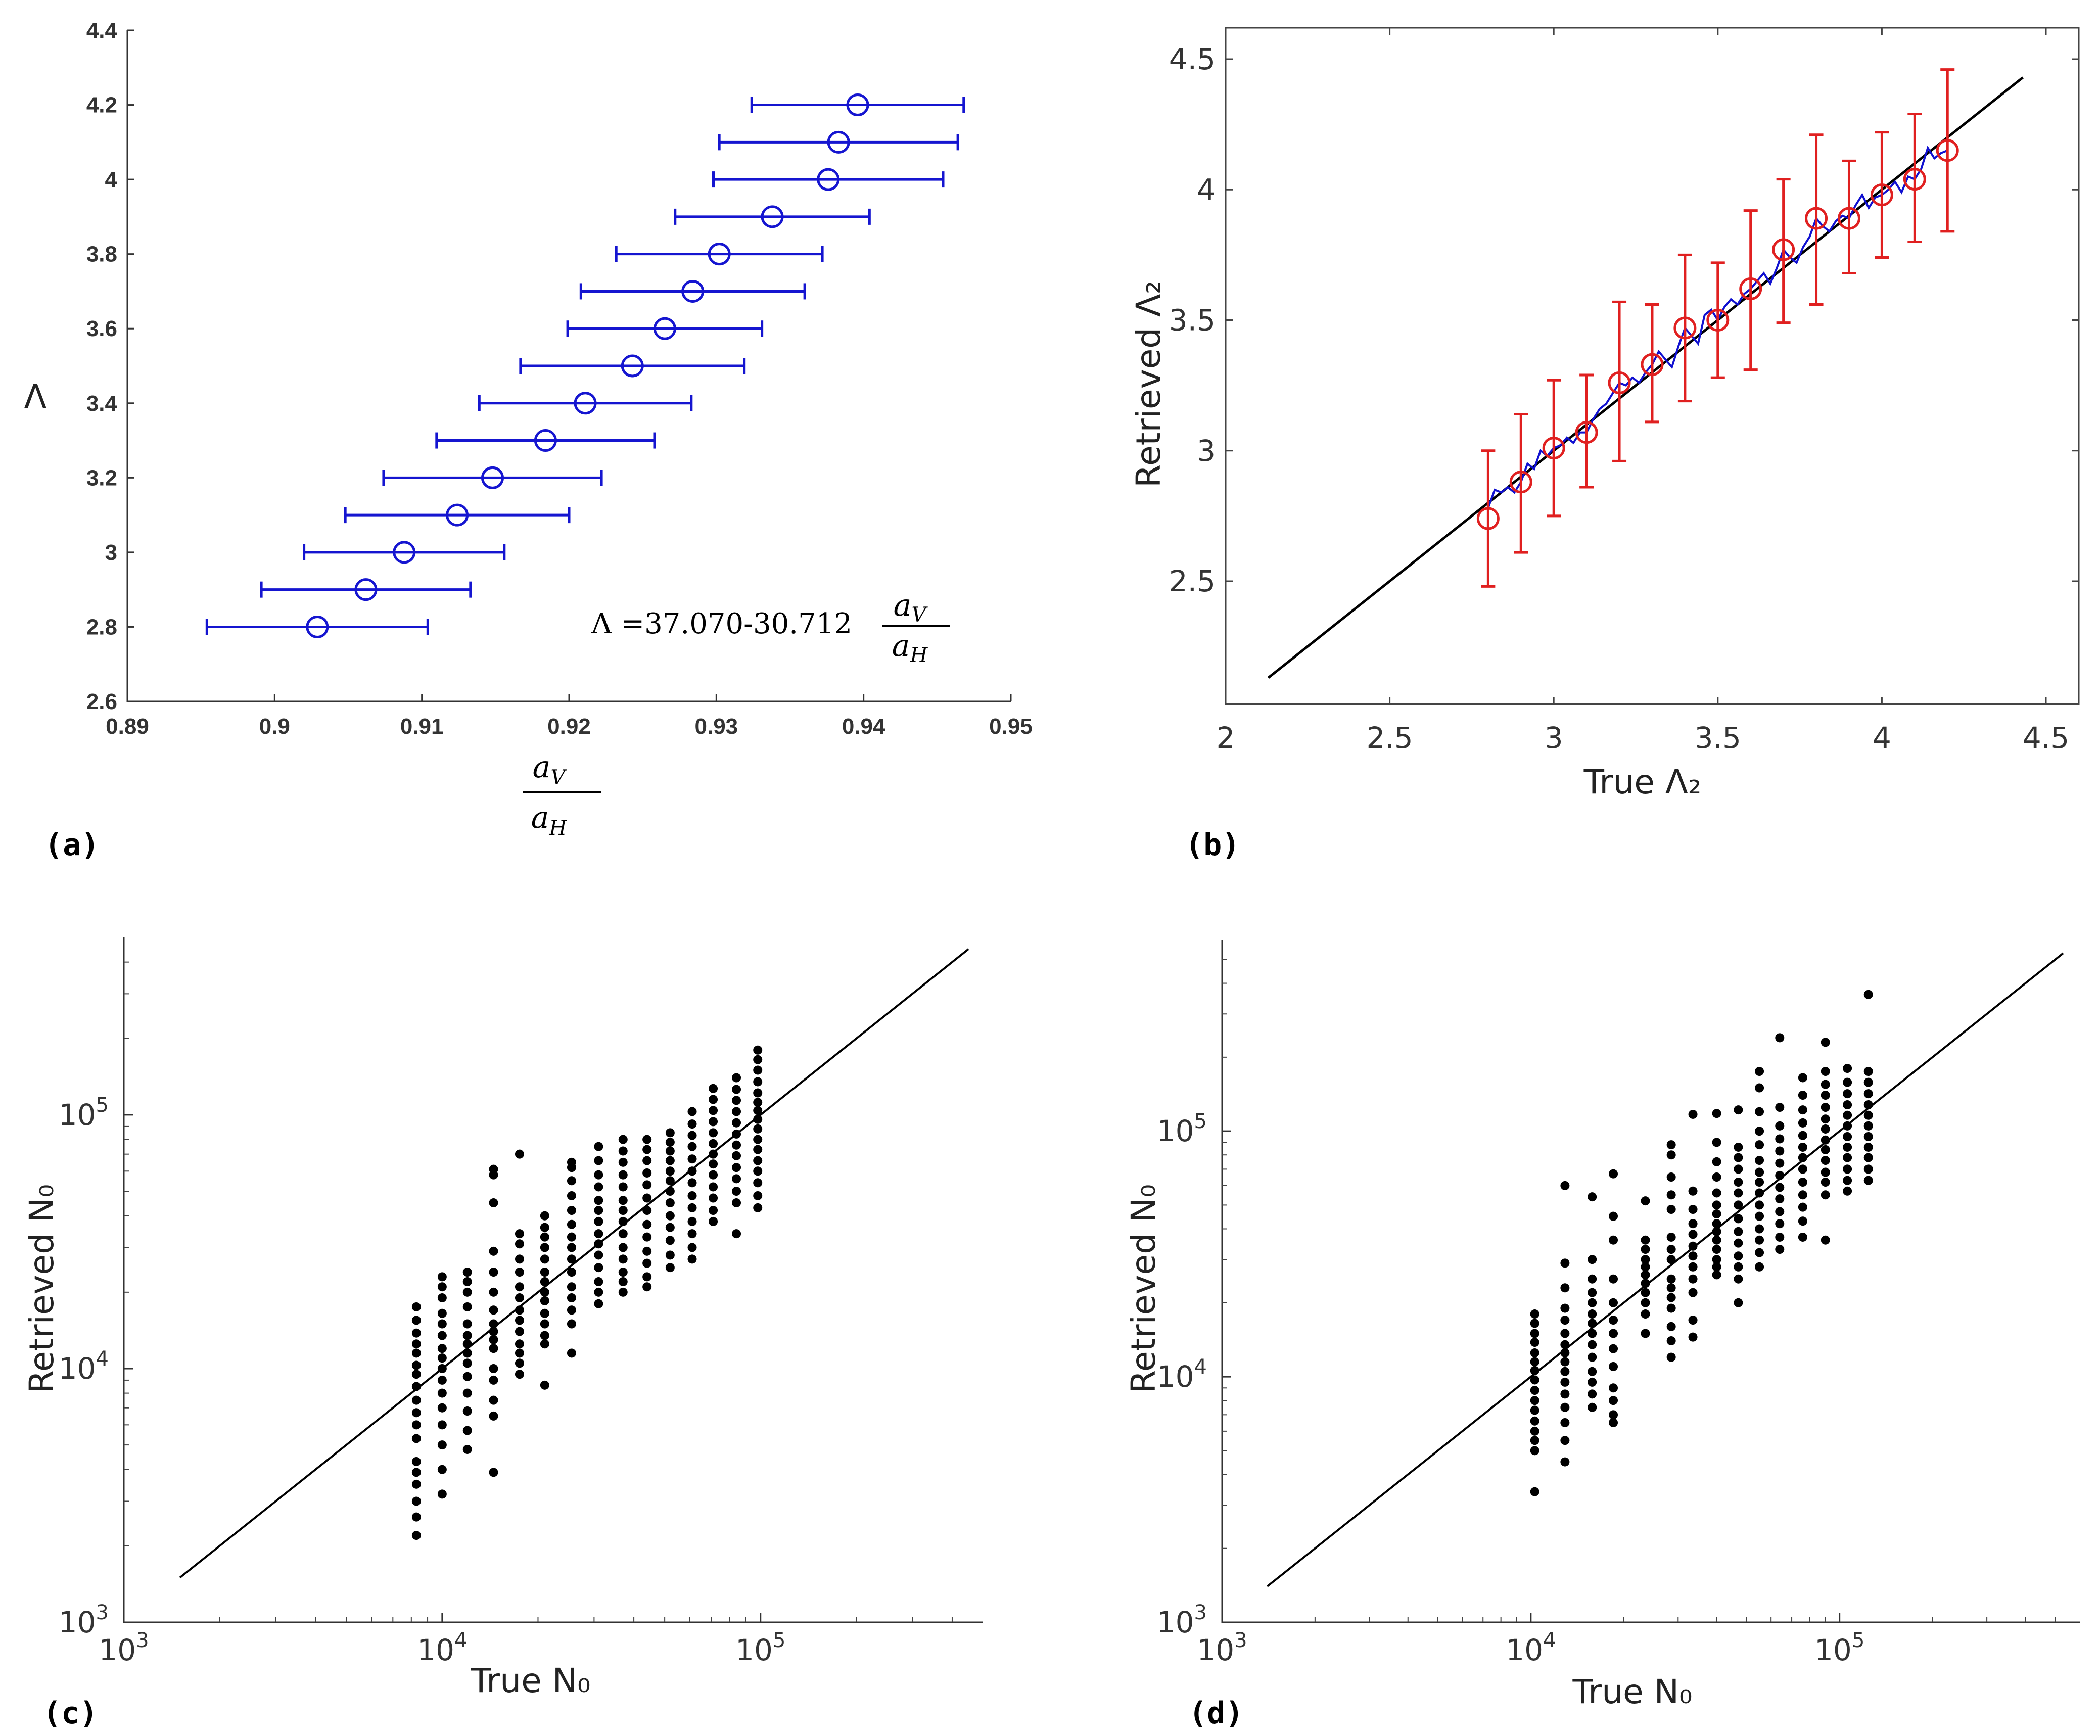 This screenshot has width=2100, height=1736. What do you see at coordinates (111, 179) in the screenshot?
I see `y-tick-label-a: 4` at bounding box center [111, 179].